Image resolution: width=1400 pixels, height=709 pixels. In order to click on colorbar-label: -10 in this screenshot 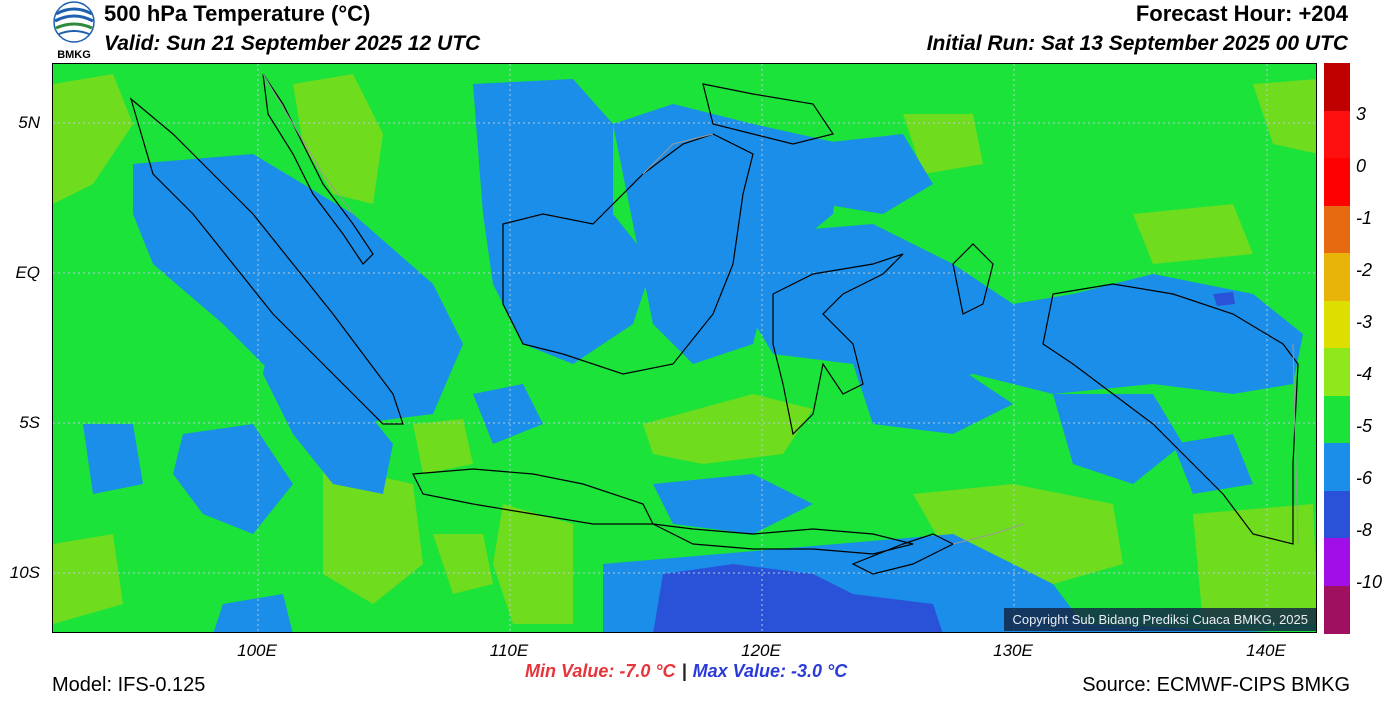, I will do `click(1369, 582)`.